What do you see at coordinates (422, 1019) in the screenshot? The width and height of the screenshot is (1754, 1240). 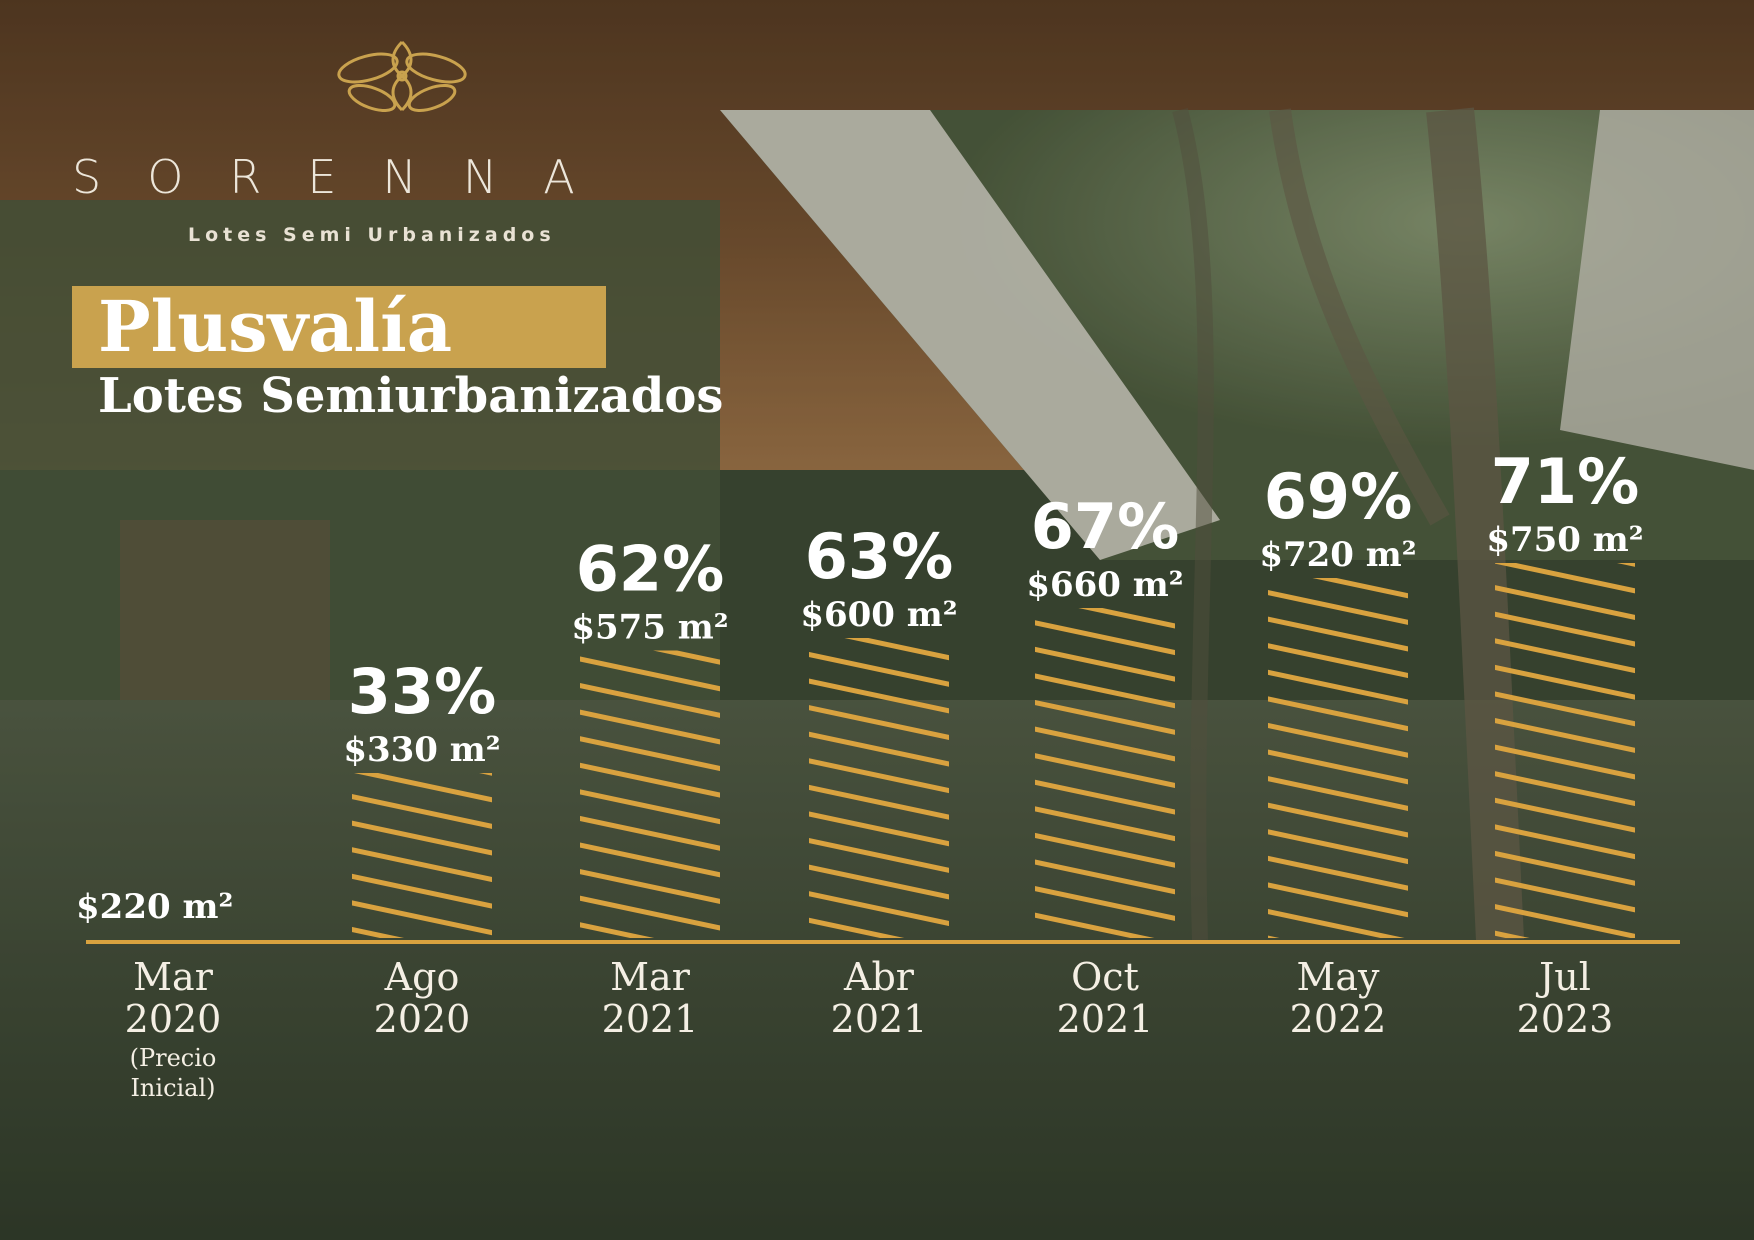 I see `x-tick-label-1-1: 2020` at bounding box center [422, 1019].